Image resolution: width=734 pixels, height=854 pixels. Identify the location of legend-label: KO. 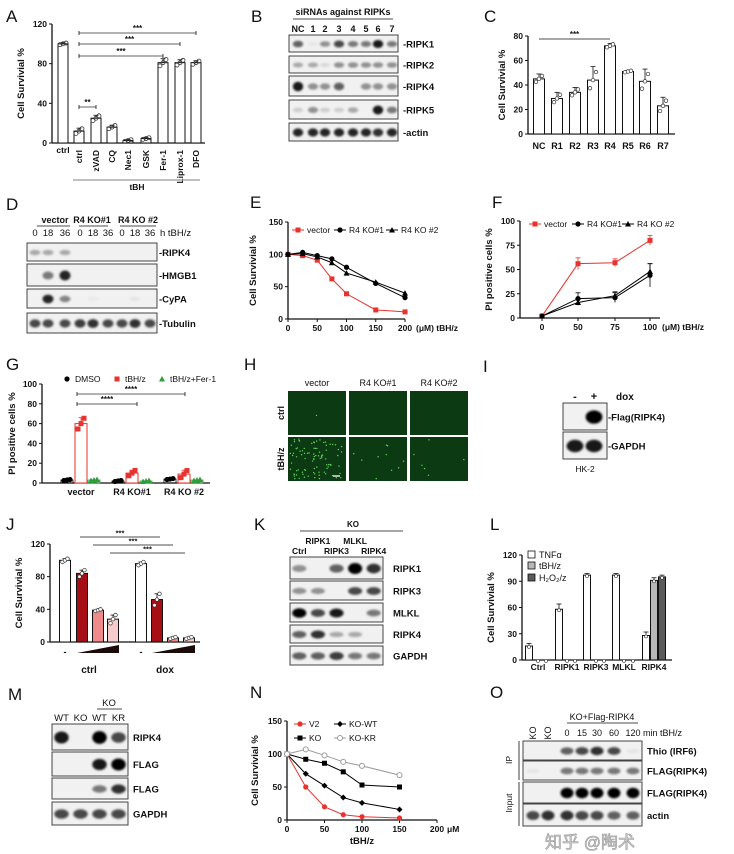
(315, 738).